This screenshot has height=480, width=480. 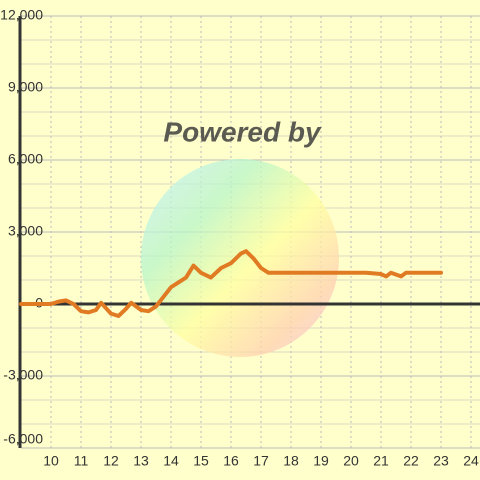 What do you see at coordinates (441, 461) in the screenshot?
I see `x-tick-label: 23` at bounding box center [441, 461].